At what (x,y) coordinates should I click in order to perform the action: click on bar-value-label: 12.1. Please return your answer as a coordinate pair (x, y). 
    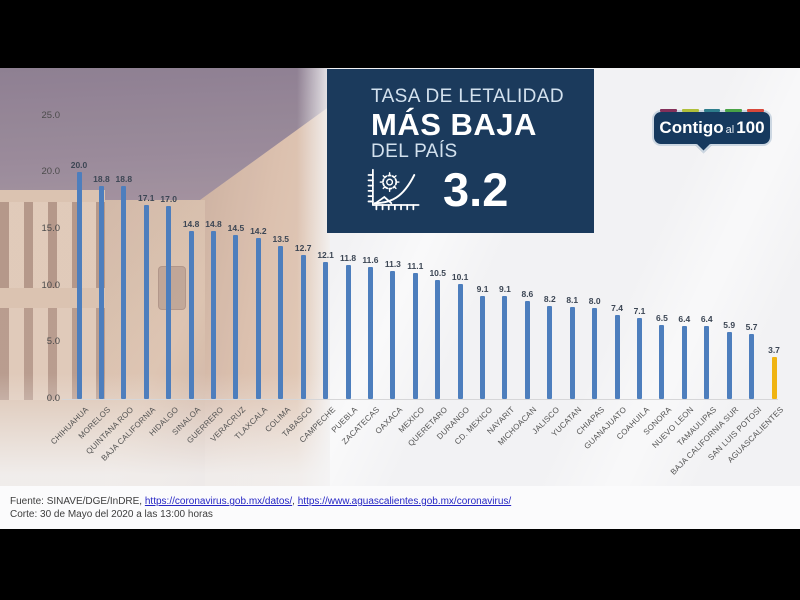
    Looking at the image, I should click on (325, 254).